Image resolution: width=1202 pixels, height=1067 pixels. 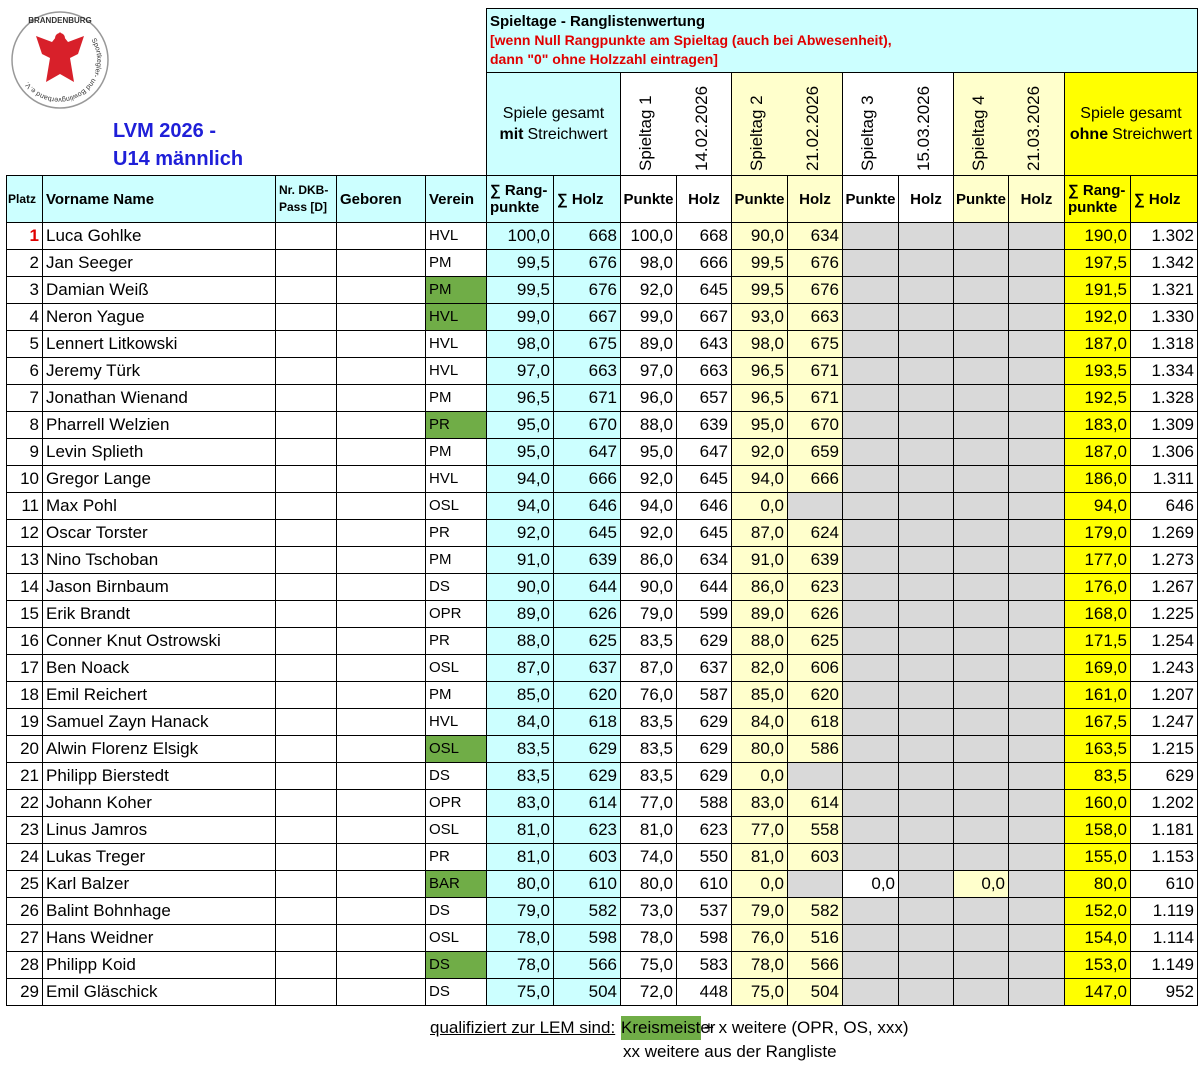 I want to click on streich-header: Spiele gesamt mit Streichwert, so click(x=553, y=124).